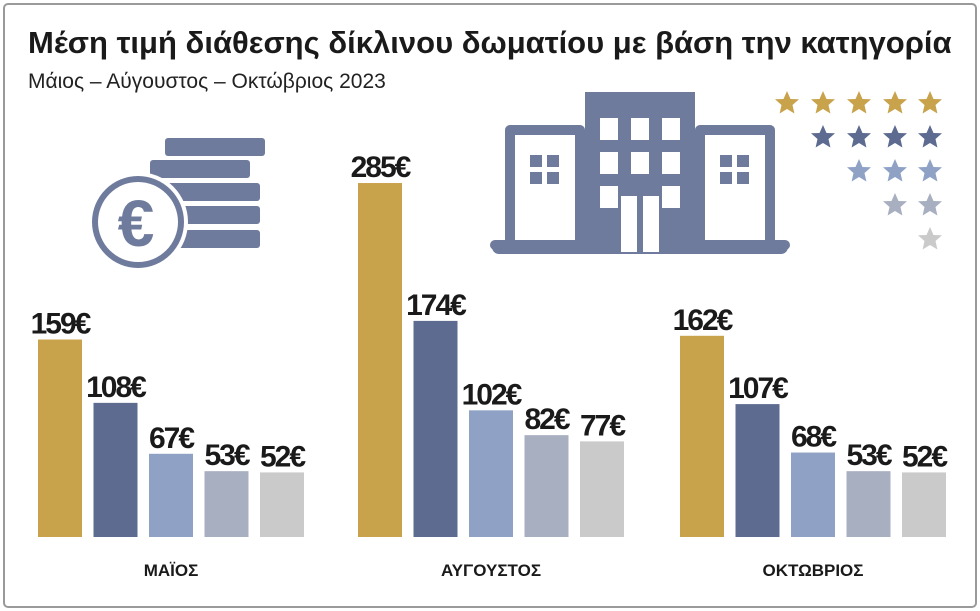 The height and width of the screenshot is (611, 980). What do you see at coordinates (547, 419) in the screenshot?
I see `value-label: 82€` at bounding box center [547, 419].